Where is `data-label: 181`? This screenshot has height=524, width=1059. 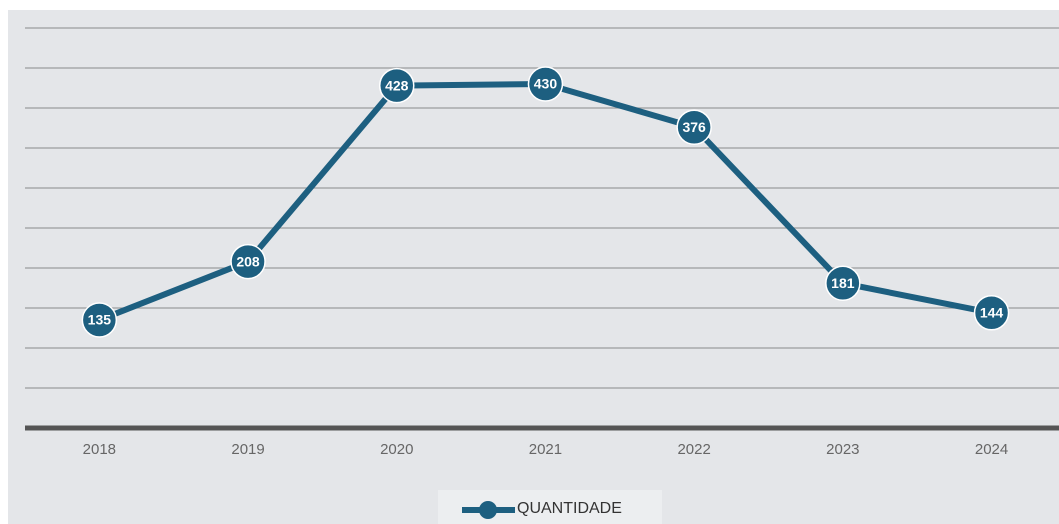 data-label: 181 is located at coordinates (843, 283).